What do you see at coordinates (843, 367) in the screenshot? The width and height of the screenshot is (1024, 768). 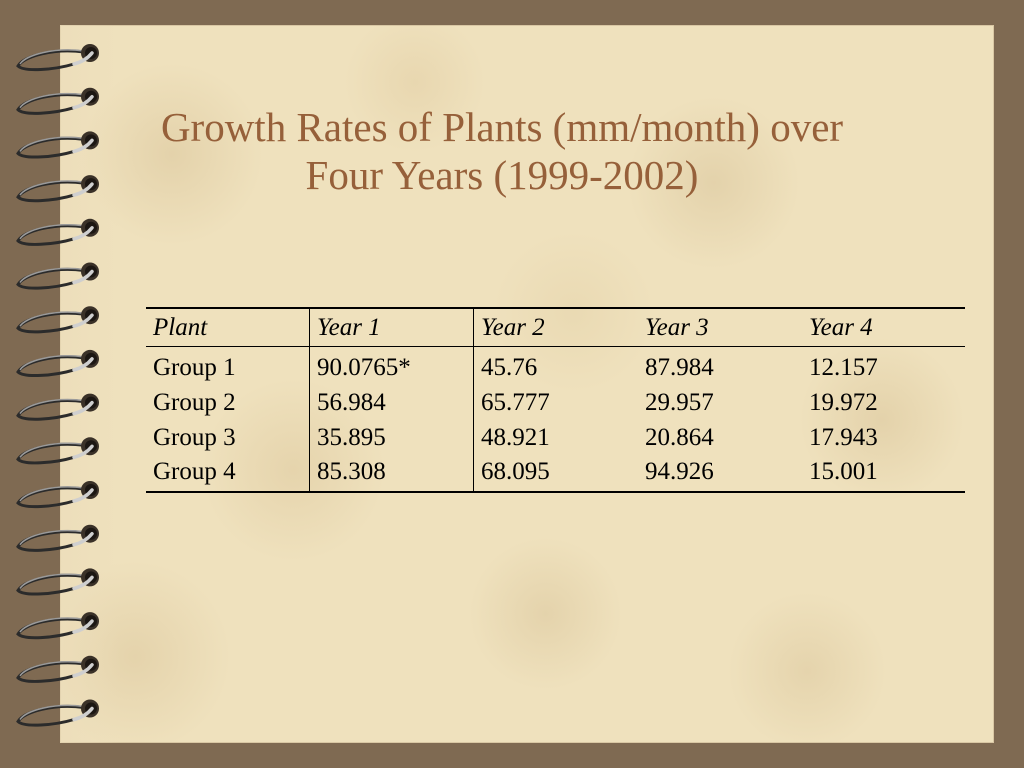 I see `table-cell: 12.157` at bounding box center [843, 367].